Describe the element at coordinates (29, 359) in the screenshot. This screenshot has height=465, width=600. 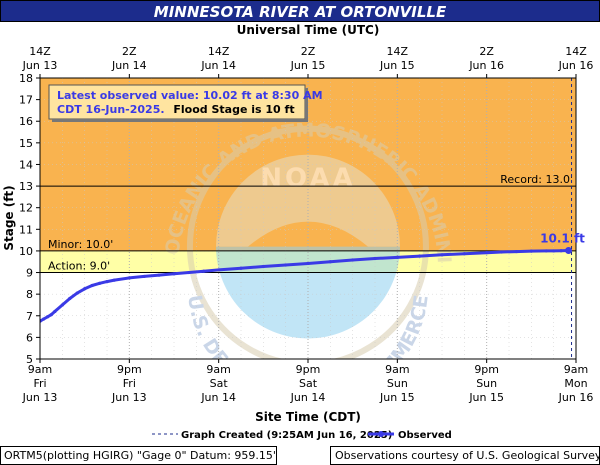
I see `y-tick-label: 5` at that location.